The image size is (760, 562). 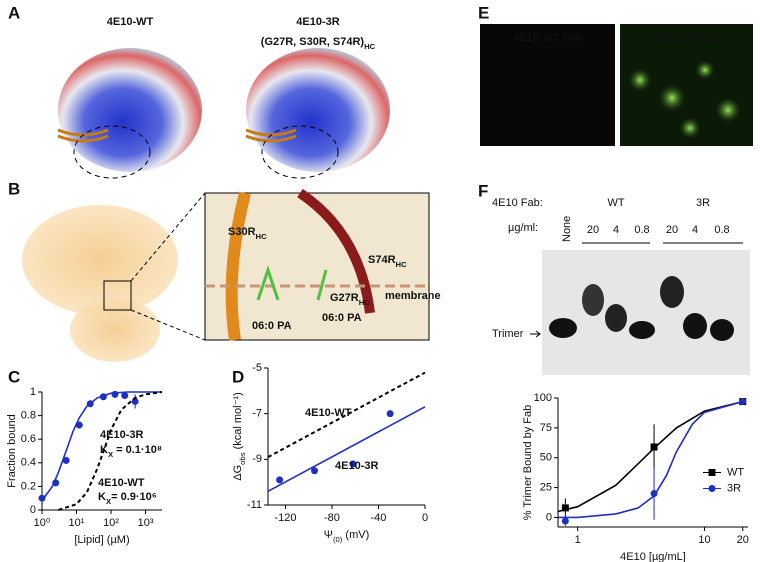 What do you see at coordinates (117, 295) in the screenshot?
I see `zoom-box` at bounding box center [117, 295].